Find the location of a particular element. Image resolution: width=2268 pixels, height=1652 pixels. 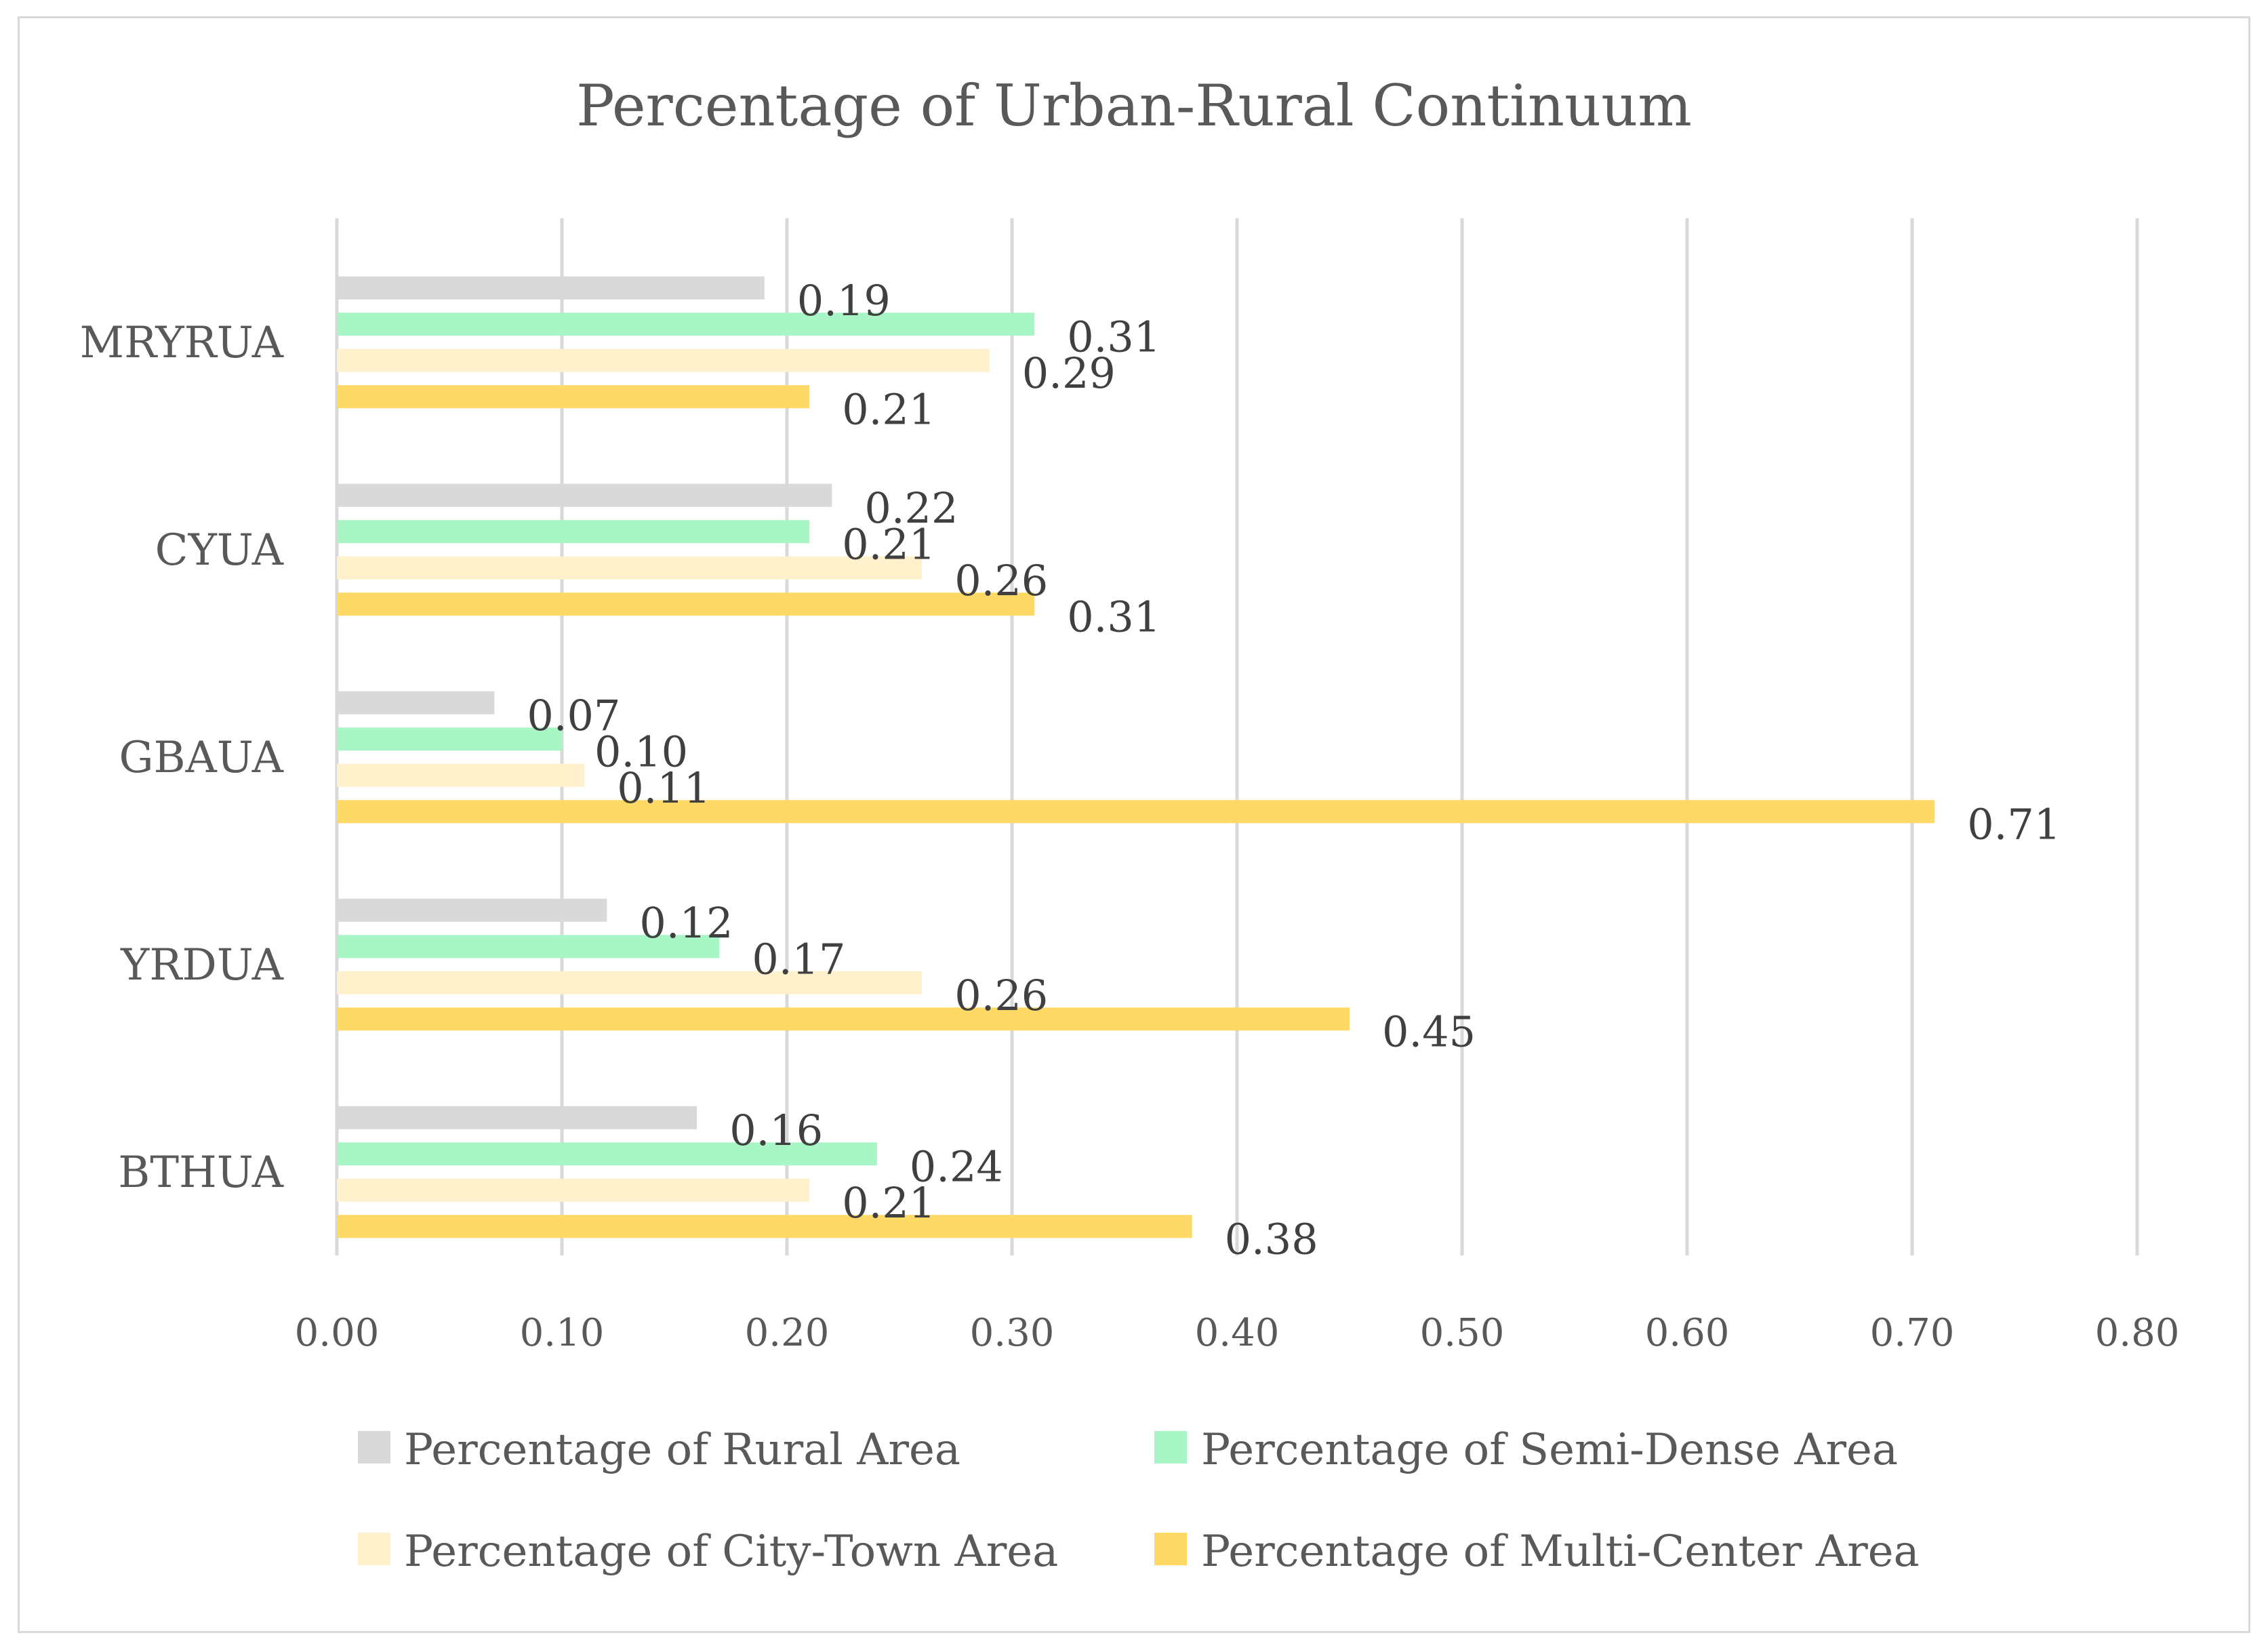

bar-gbaua-s1 is located at coordinates (449, 739).